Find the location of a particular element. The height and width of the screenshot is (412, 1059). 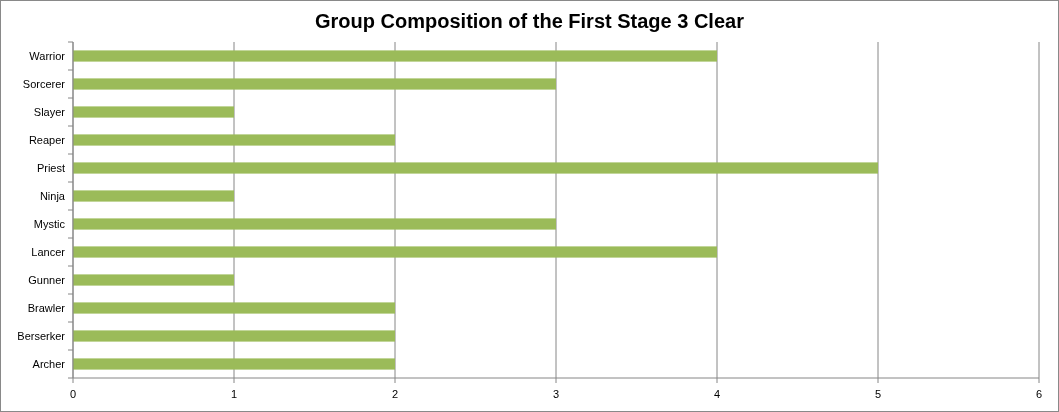

x-tick-label: 0 is located at coordinates (73, 394).